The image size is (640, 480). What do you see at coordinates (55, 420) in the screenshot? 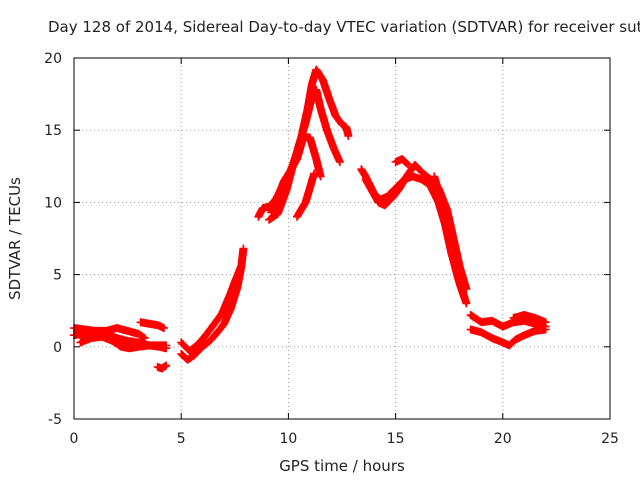
I see `y-tick-label: -5` at bounding box center [55, 420].